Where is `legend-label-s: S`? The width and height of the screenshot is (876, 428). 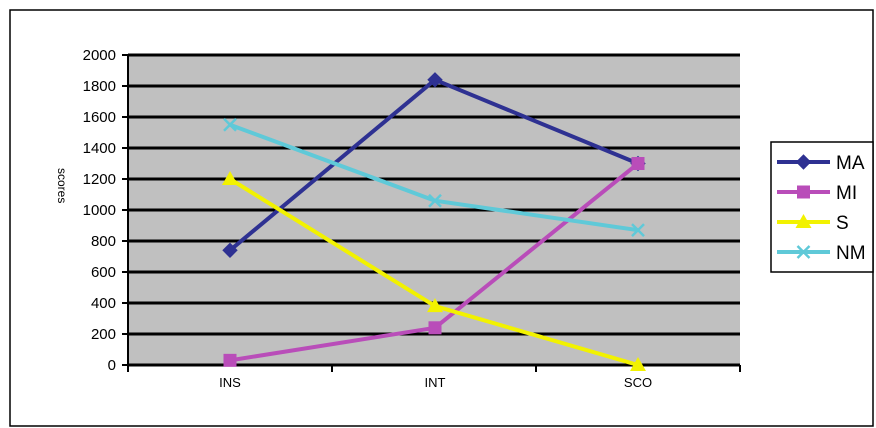 legend-label-s: S is located at coordinates (842, 223).